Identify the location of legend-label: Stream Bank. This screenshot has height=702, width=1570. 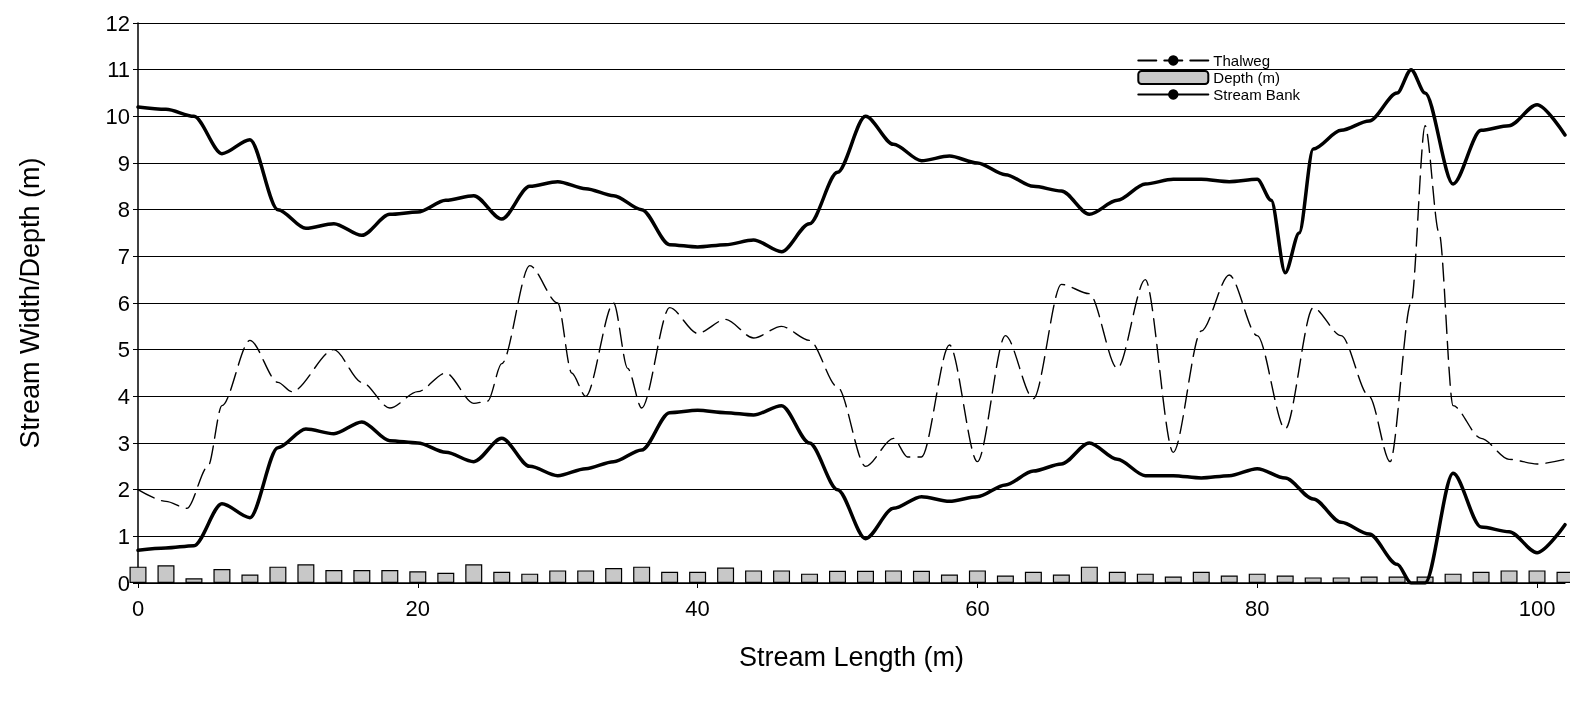
(1257, 94).